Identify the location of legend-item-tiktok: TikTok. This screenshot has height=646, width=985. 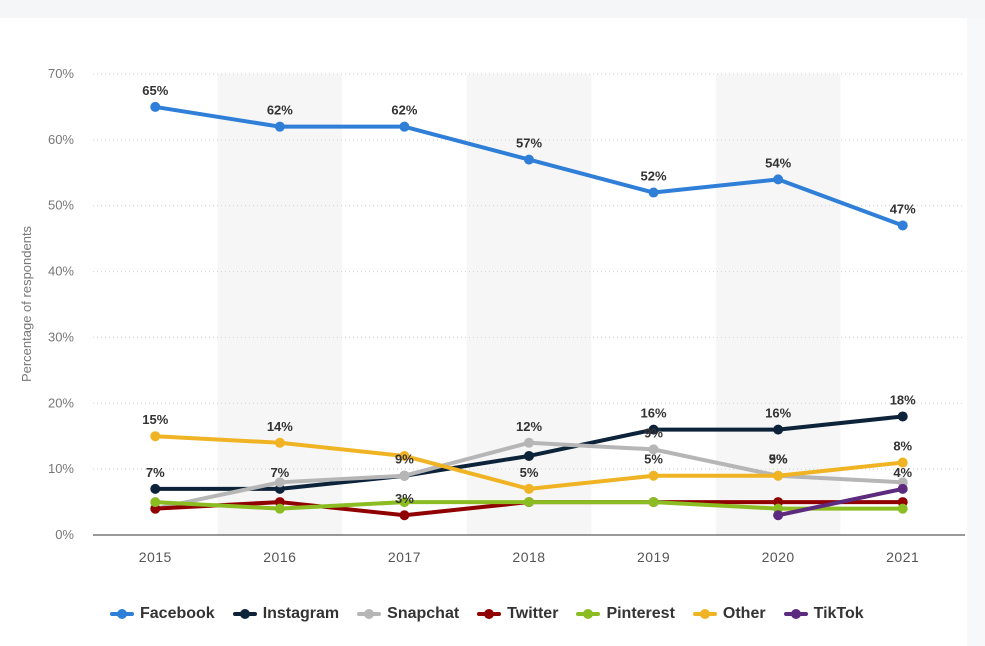
(823, 614).